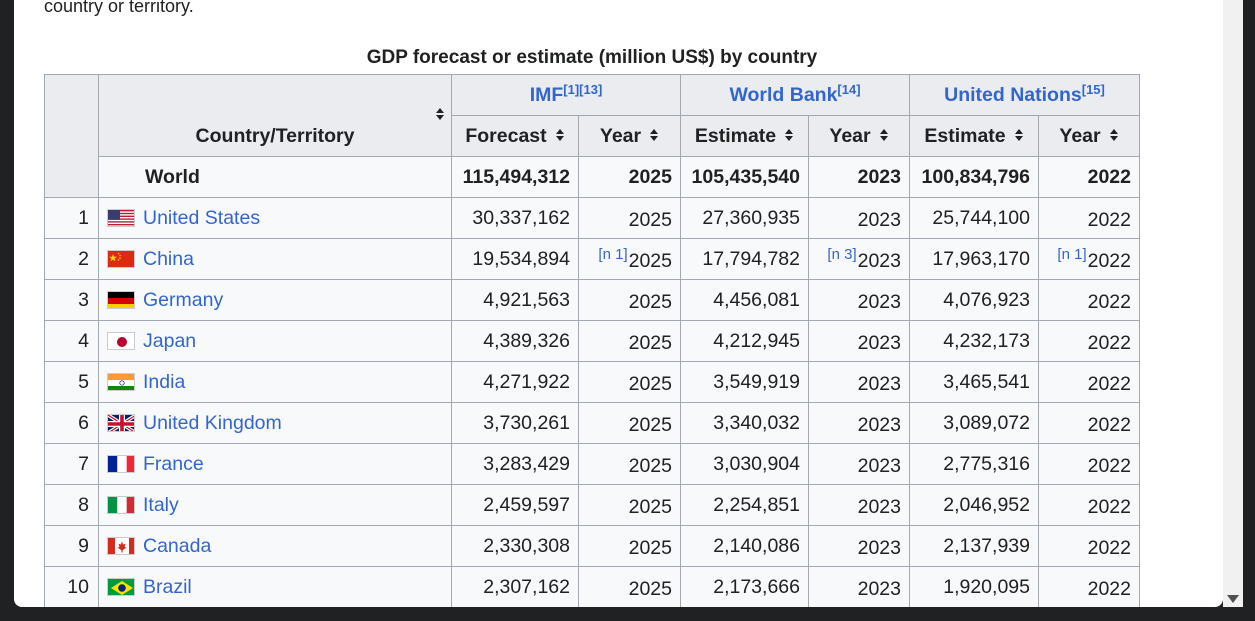  What do you see at coordinates (275, 218) in the screenshot?
I see `country-cell: United States` at bounding box center [275, 218].